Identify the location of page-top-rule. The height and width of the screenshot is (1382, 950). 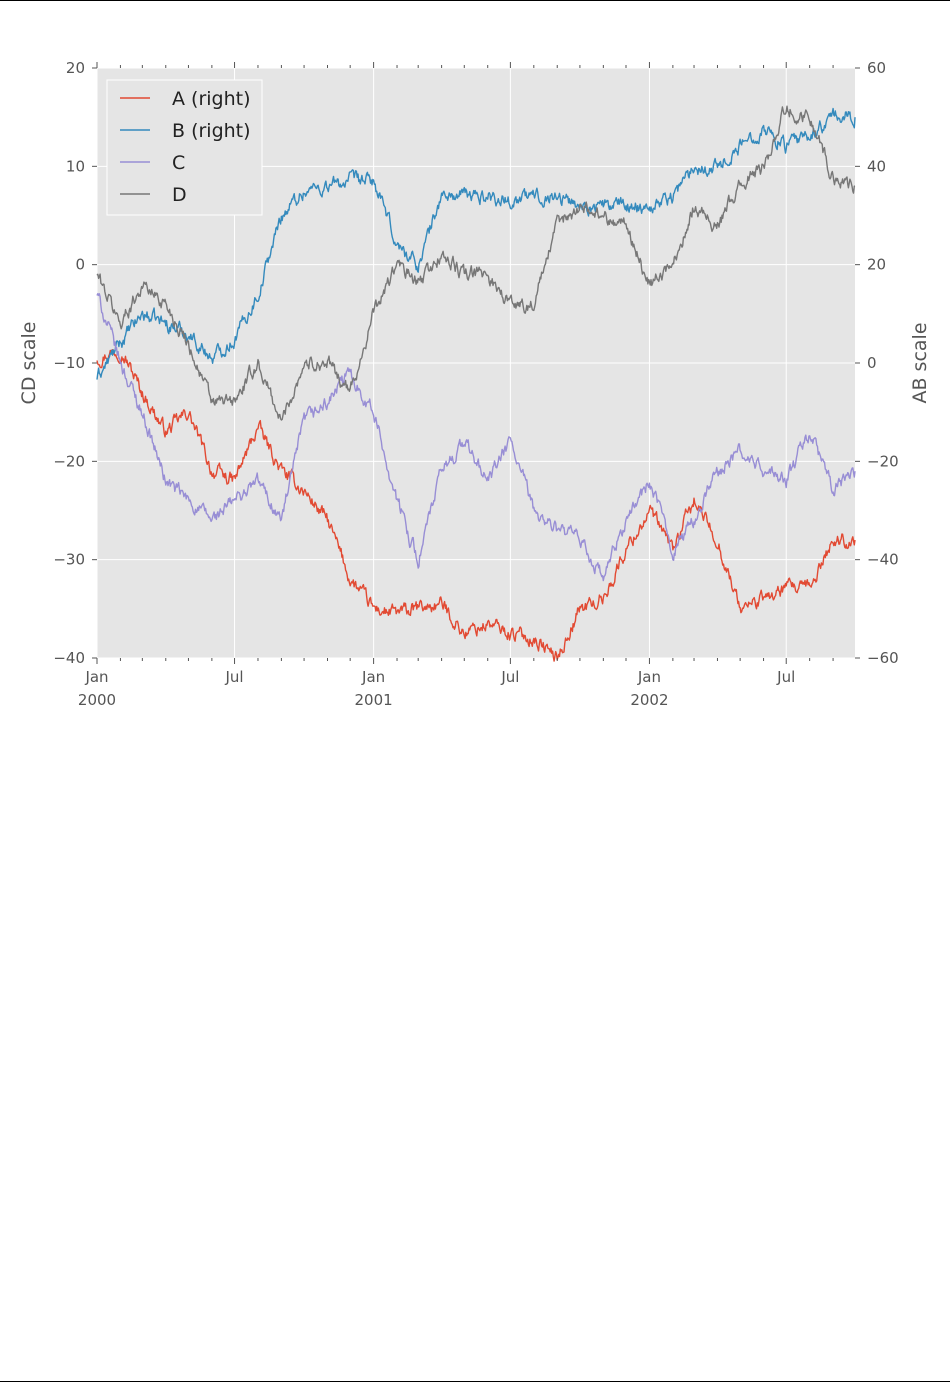
(475, 0).